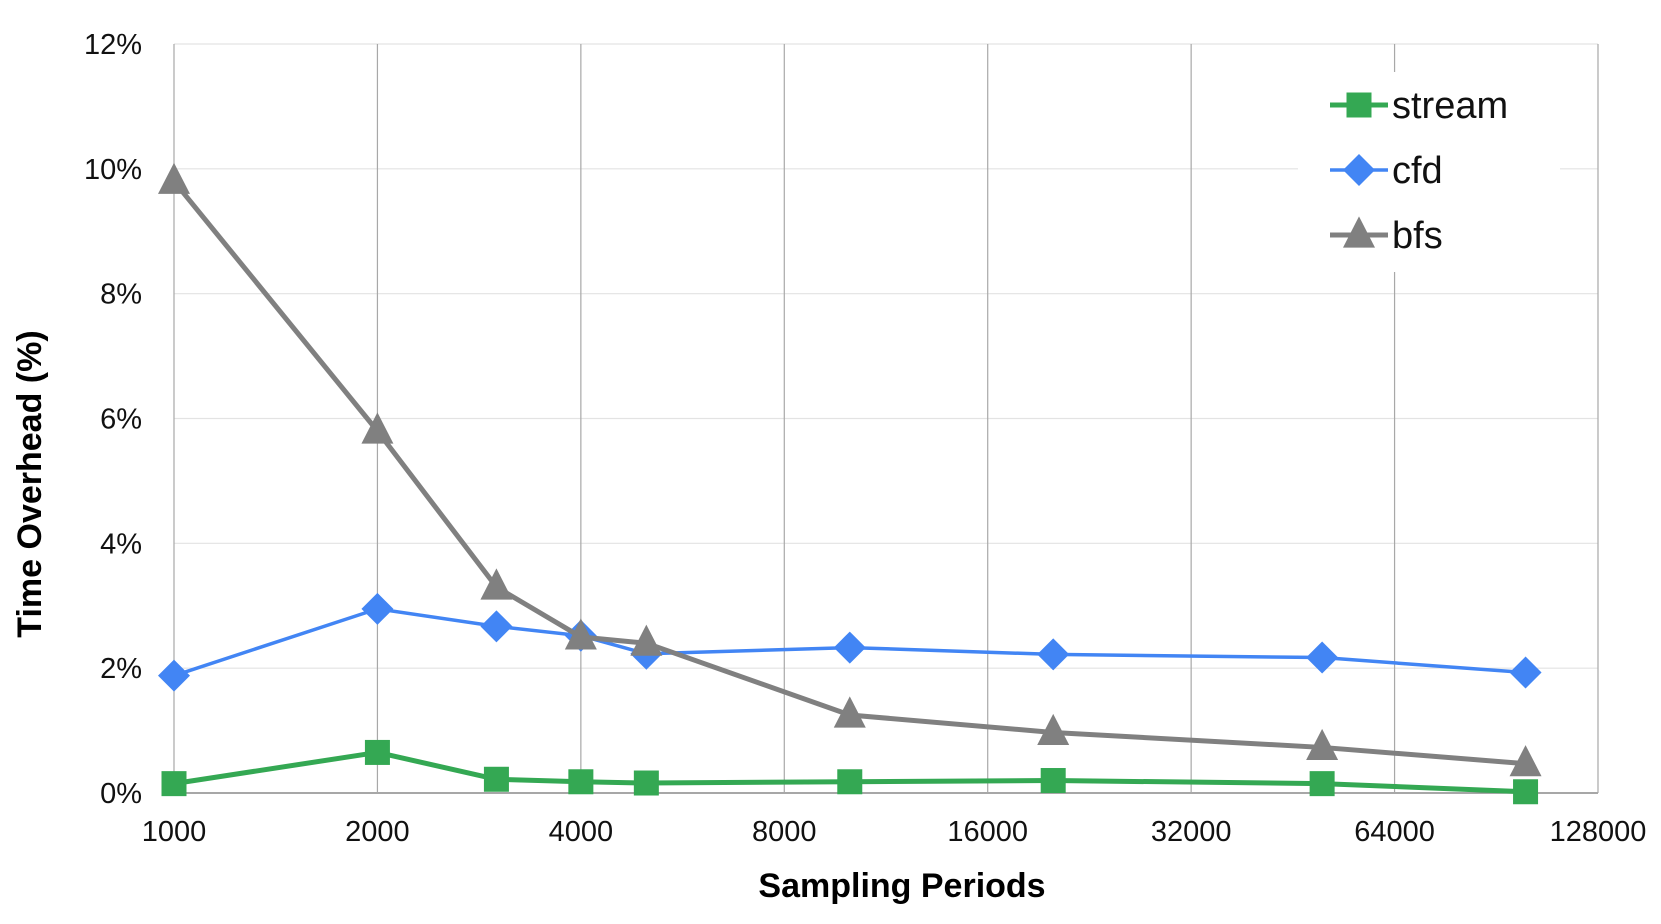 The height and width of the screenshot is (924, 1661). I want to click on x-tick-label: 128000, so click(1598, 832).